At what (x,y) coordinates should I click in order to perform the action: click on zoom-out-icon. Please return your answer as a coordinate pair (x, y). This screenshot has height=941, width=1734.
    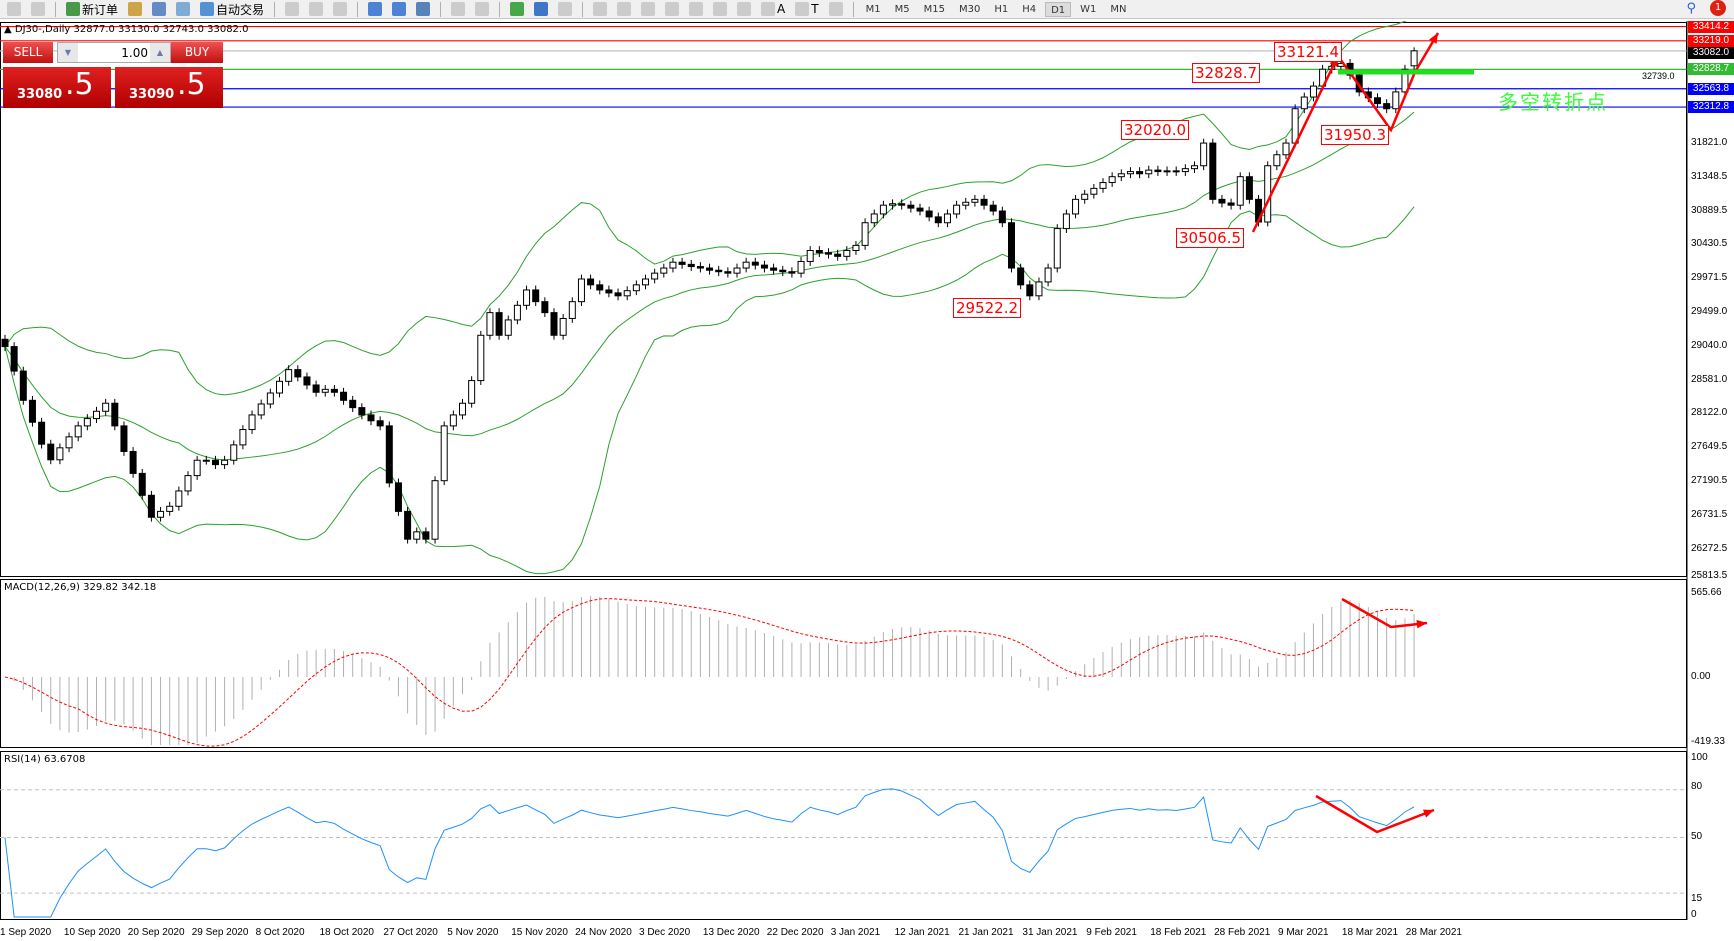
    Looking at the image, I should click on (399, 9).